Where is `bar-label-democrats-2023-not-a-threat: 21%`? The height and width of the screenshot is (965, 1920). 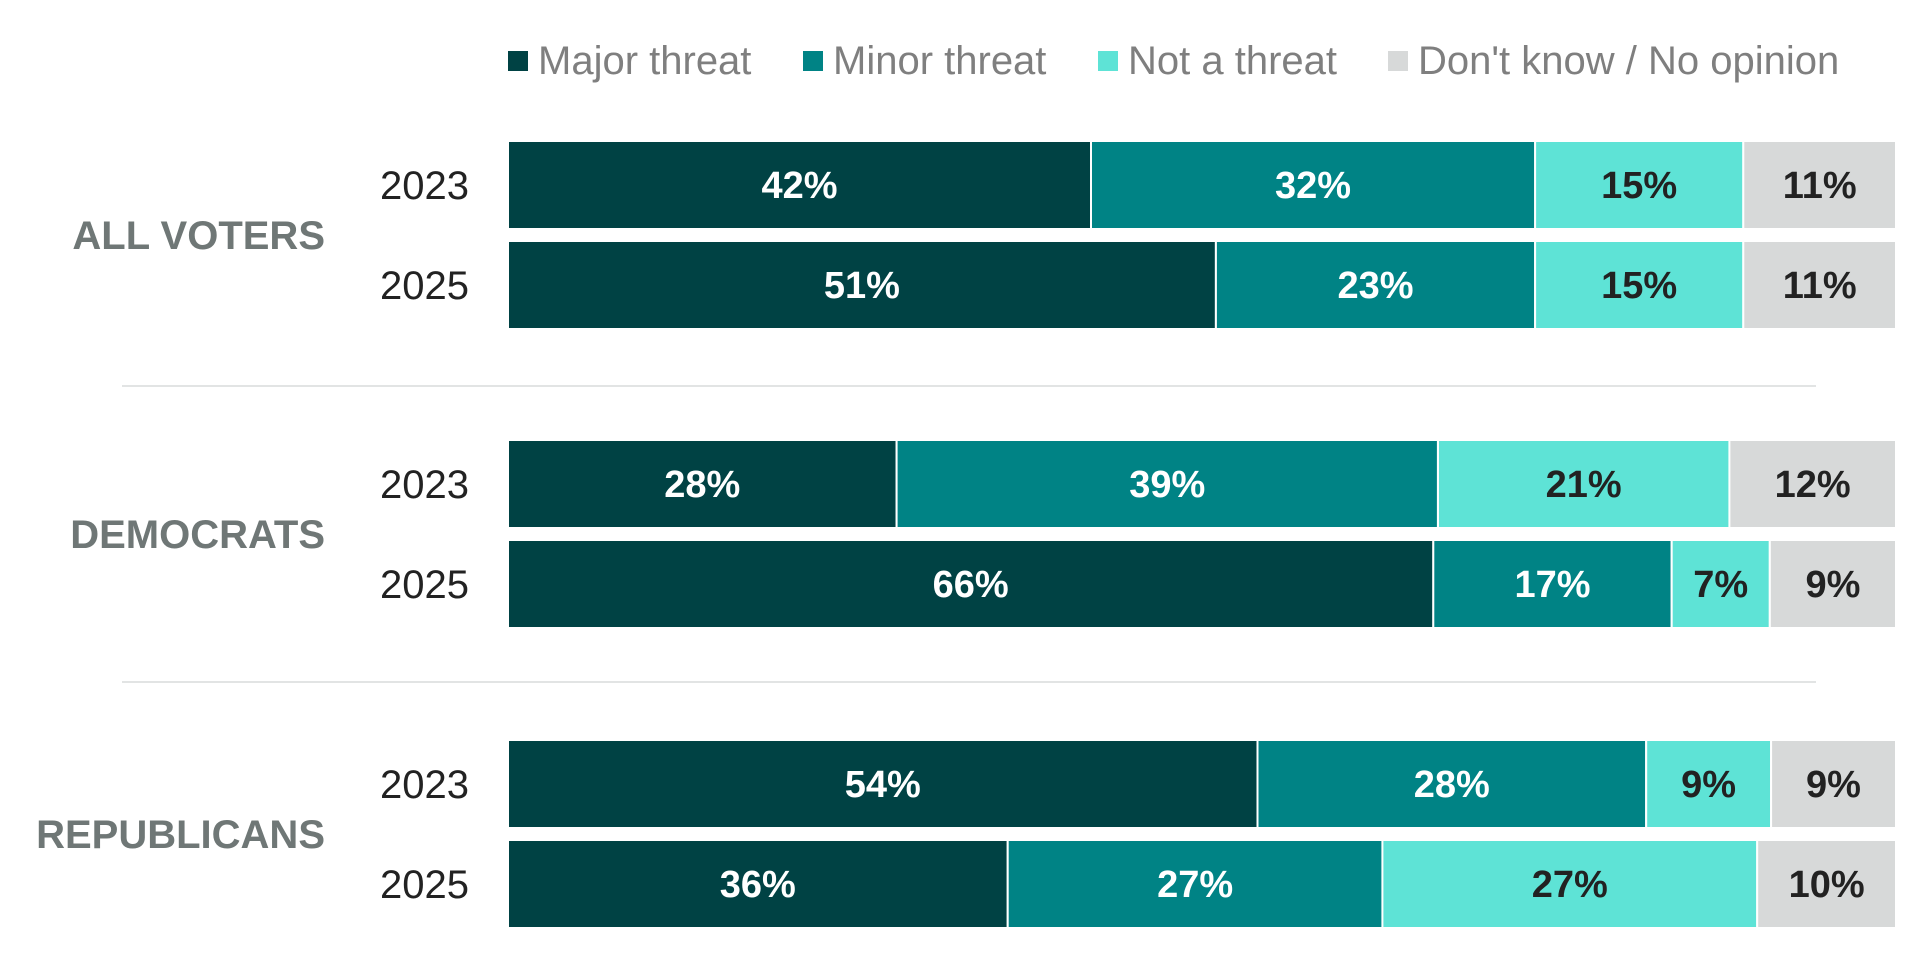 bar-label-democrats-2023-not-a-threat: 21% is located at coordinates (1584, 485).